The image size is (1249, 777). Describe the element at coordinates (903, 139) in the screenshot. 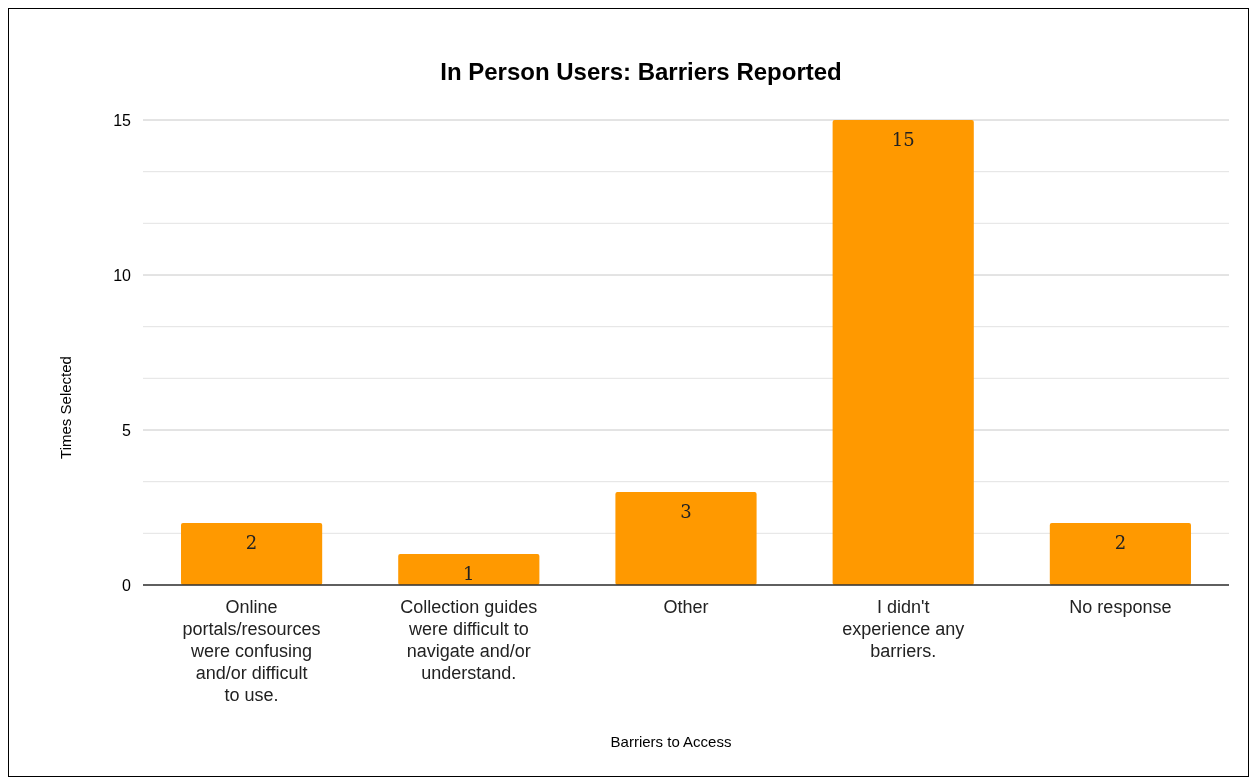

I see `data-label: 15` at that location.